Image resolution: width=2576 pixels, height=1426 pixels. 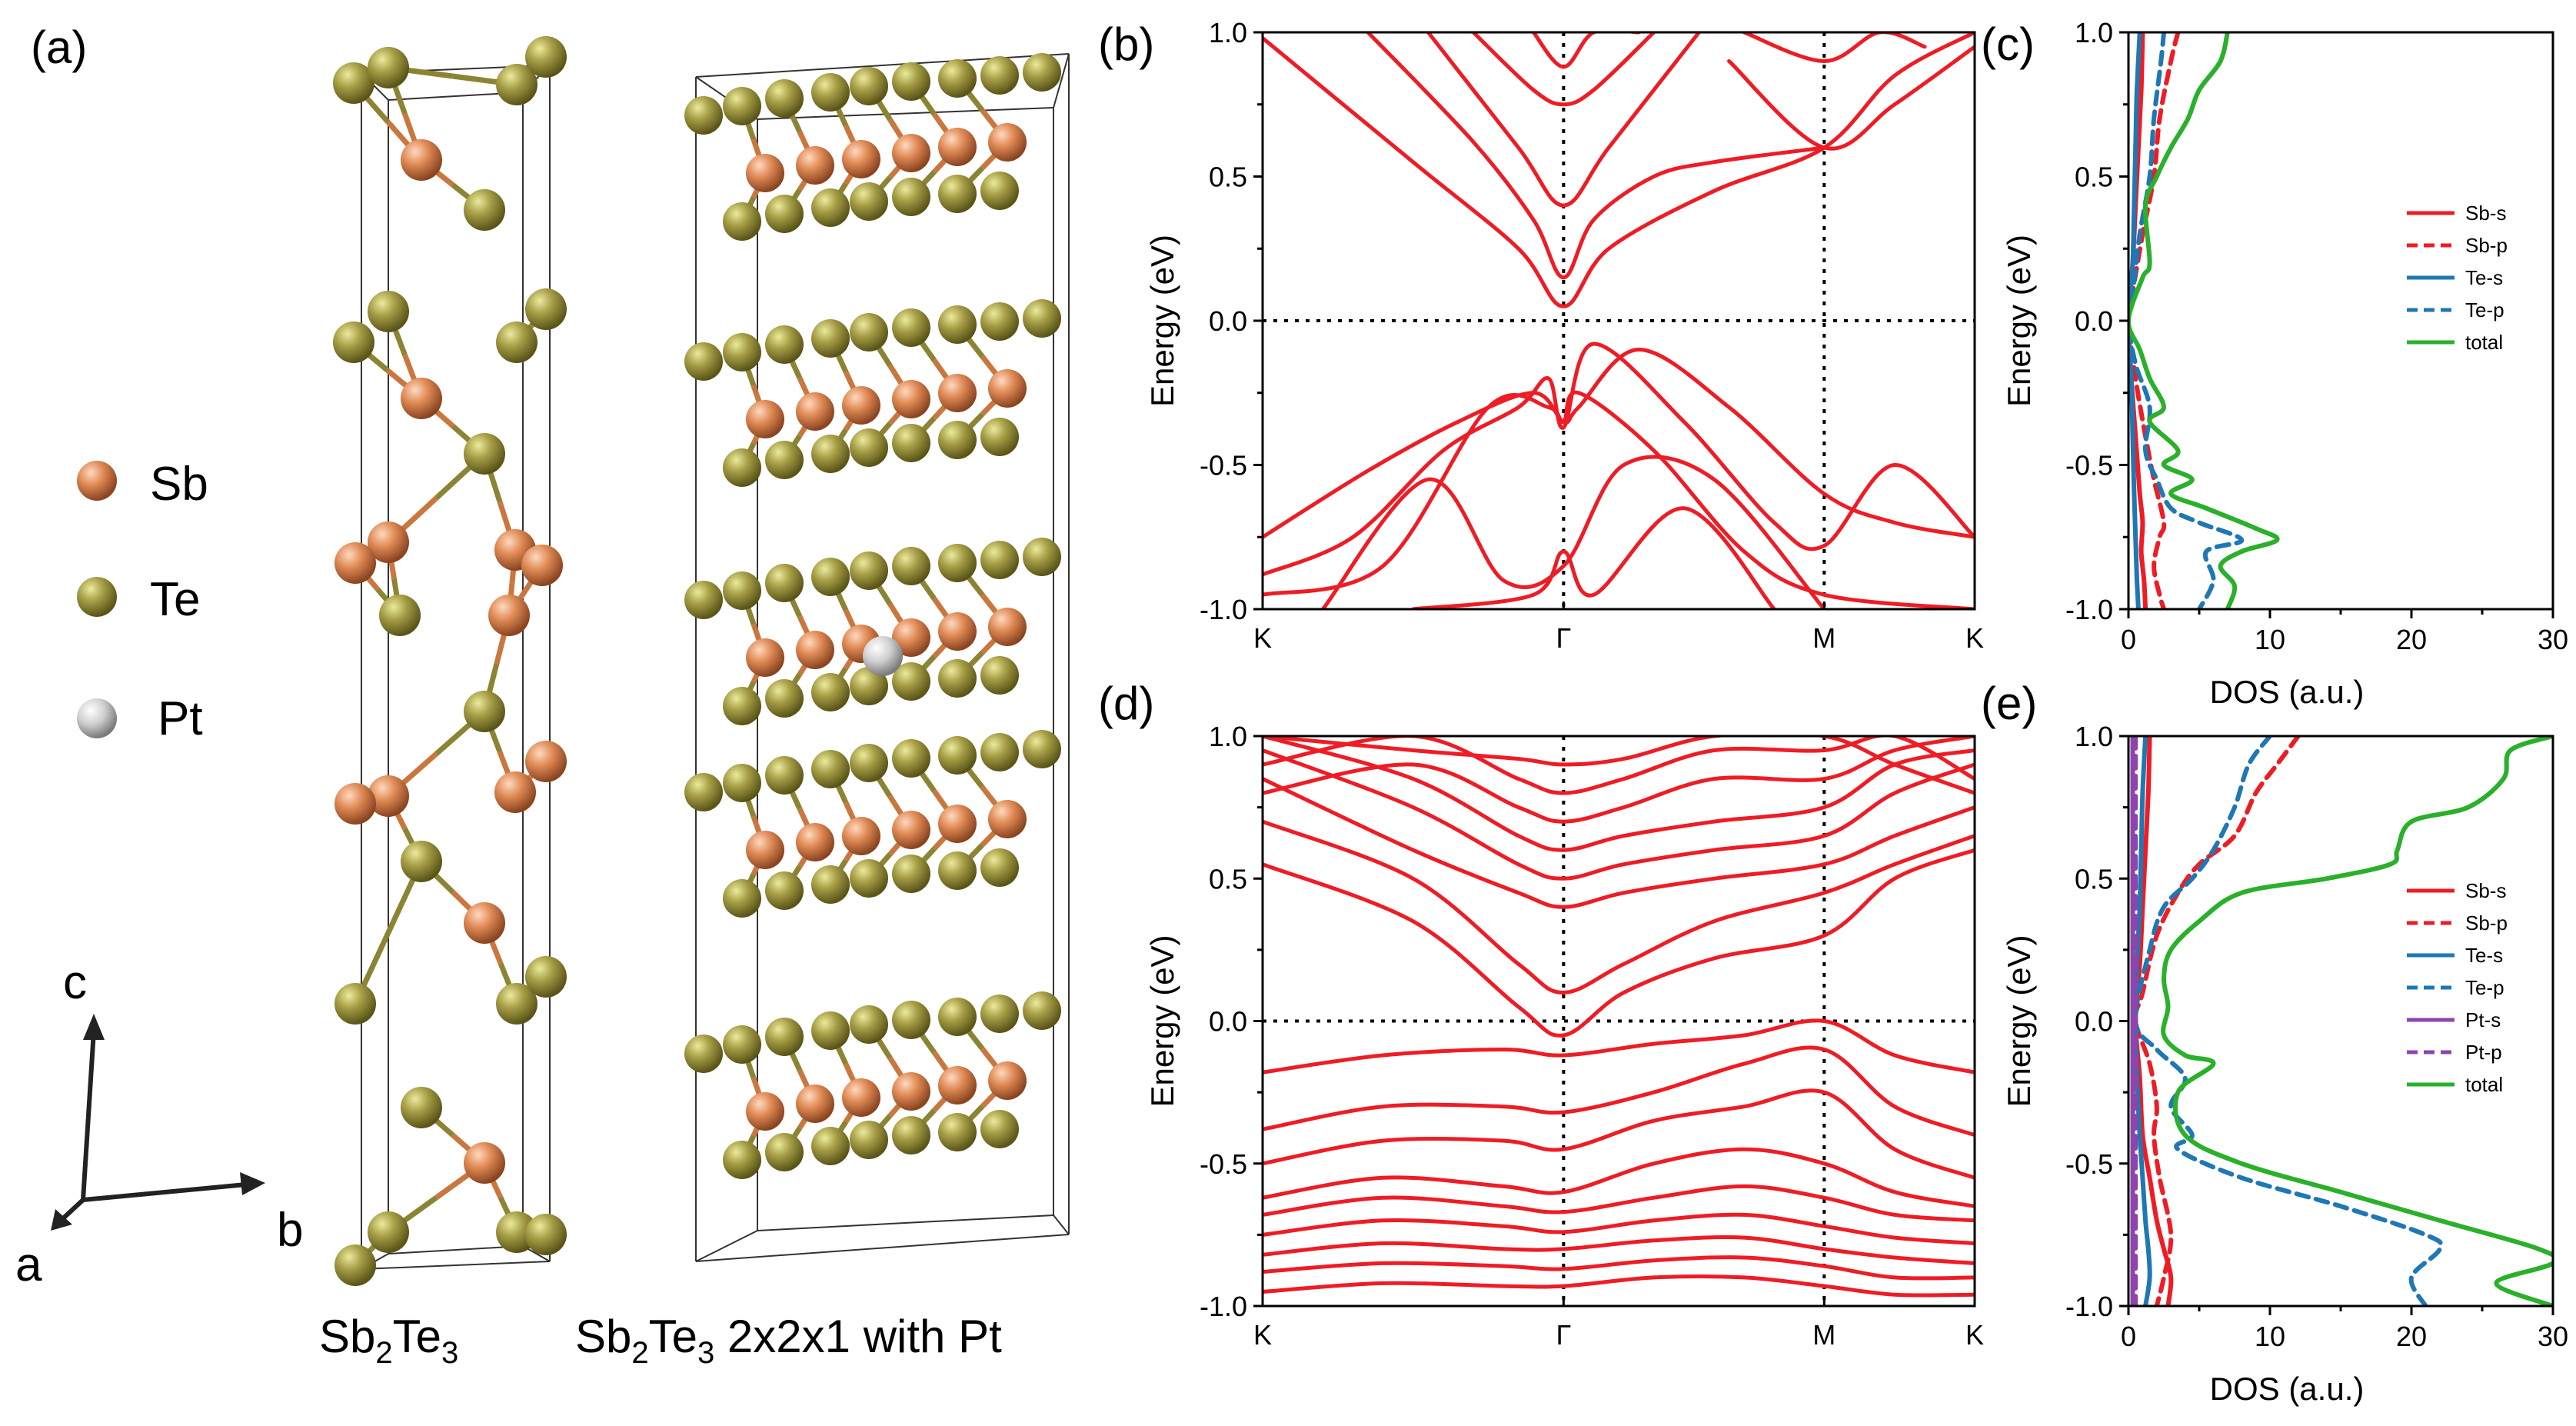 What do you see at coordinates (2484, 1084) in the screenshot?
I see `legend-label: total` at bounding box center [2484, 1084].